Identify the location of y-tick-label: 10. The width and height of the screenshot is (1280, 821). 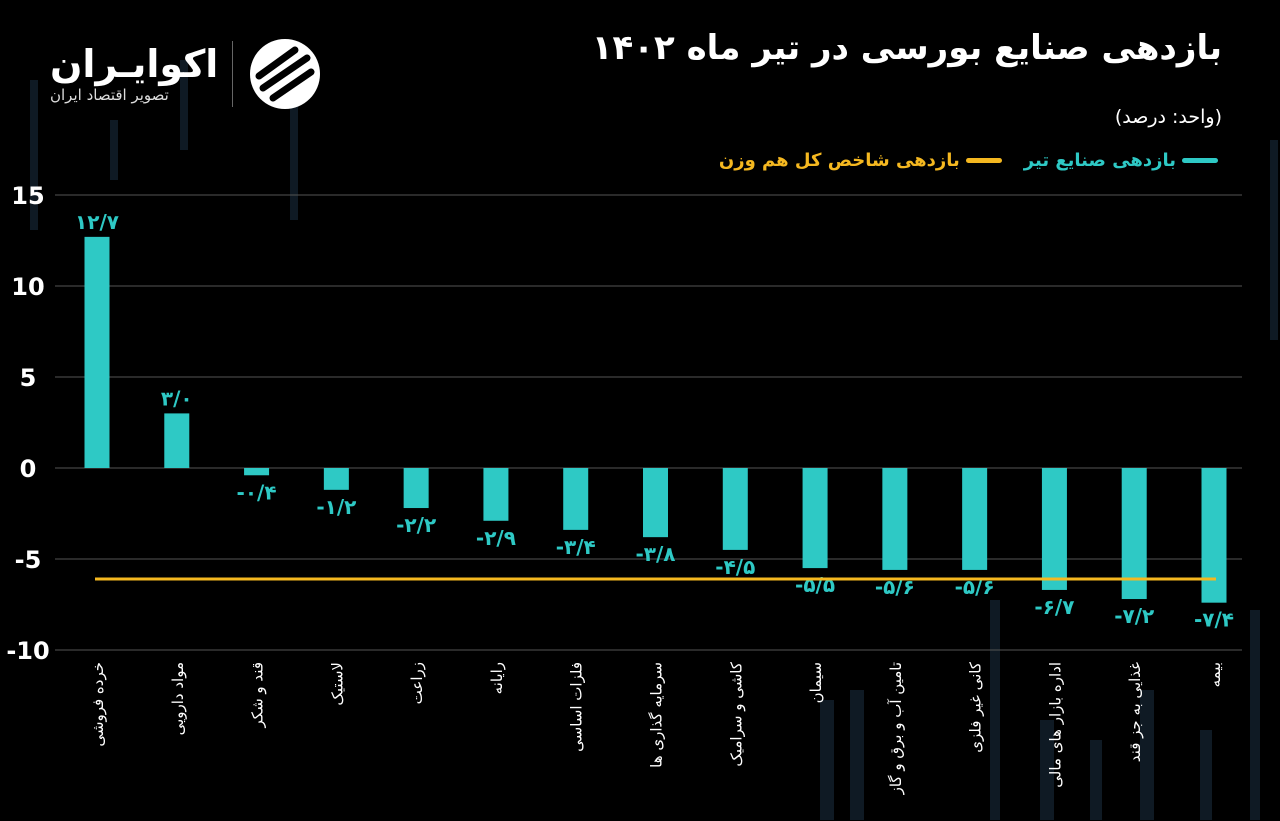
(27, 287).